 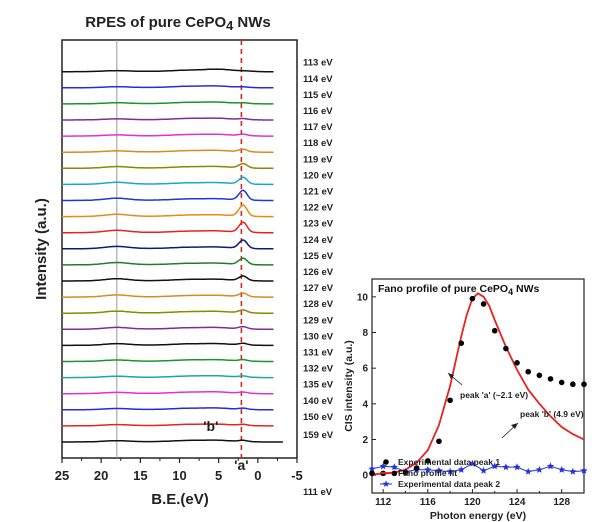 I want to click on rpes-title: RPES of pure CePO4 NWs, so click(x=177, y=23).